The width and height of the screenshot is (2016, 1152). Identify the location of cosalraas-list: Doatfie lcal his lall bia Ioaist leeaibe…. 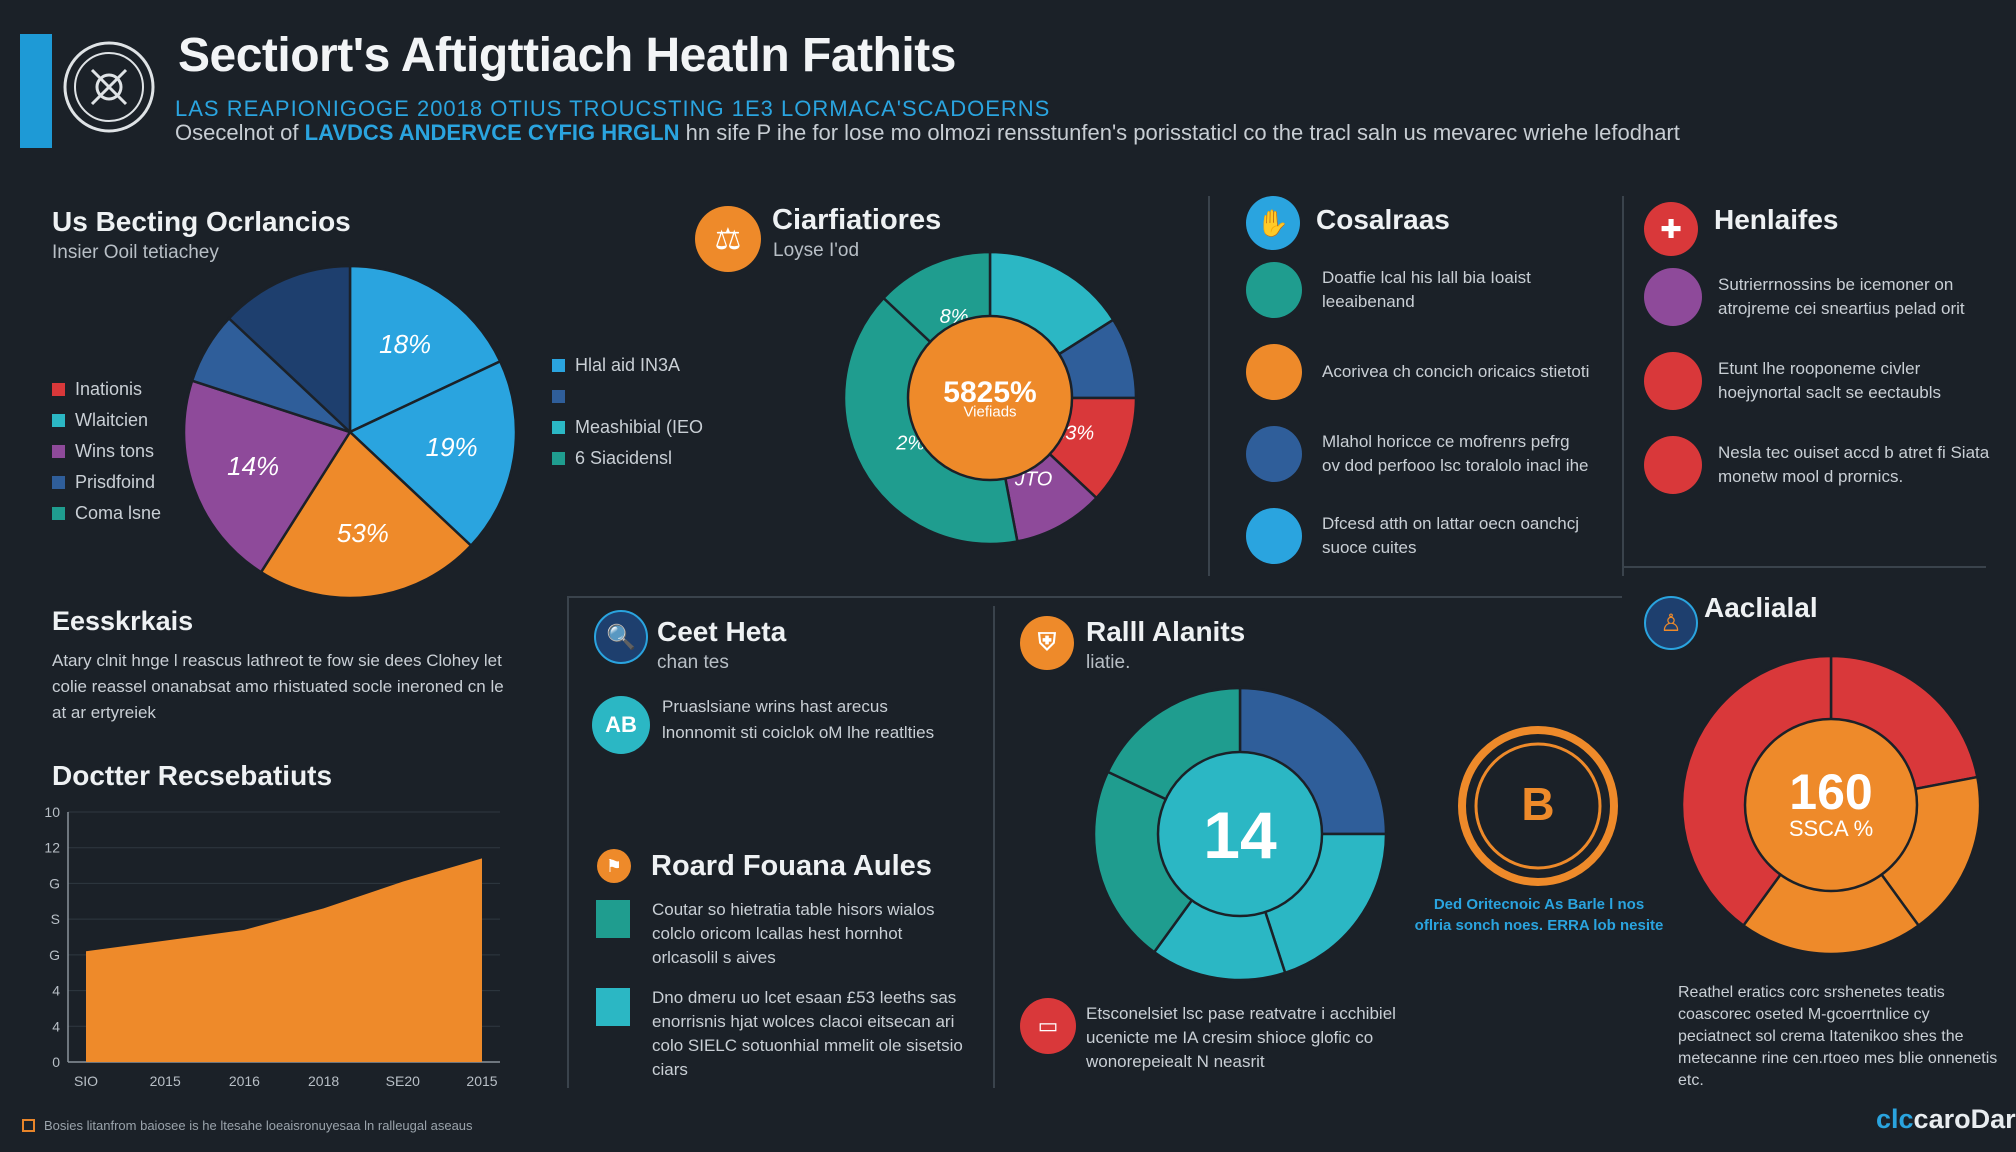
(1426, 426).